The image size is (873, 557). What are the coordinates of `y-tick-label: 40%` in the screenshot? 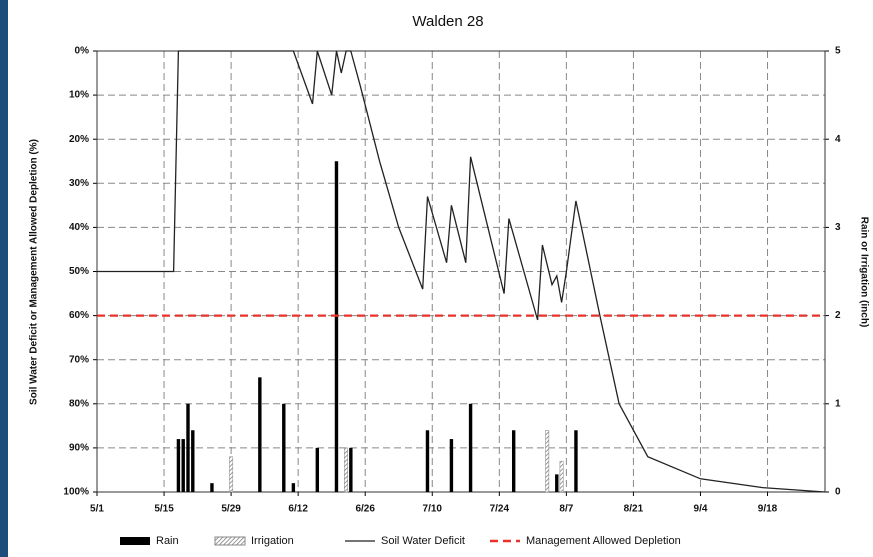 It's located at (79, 227).